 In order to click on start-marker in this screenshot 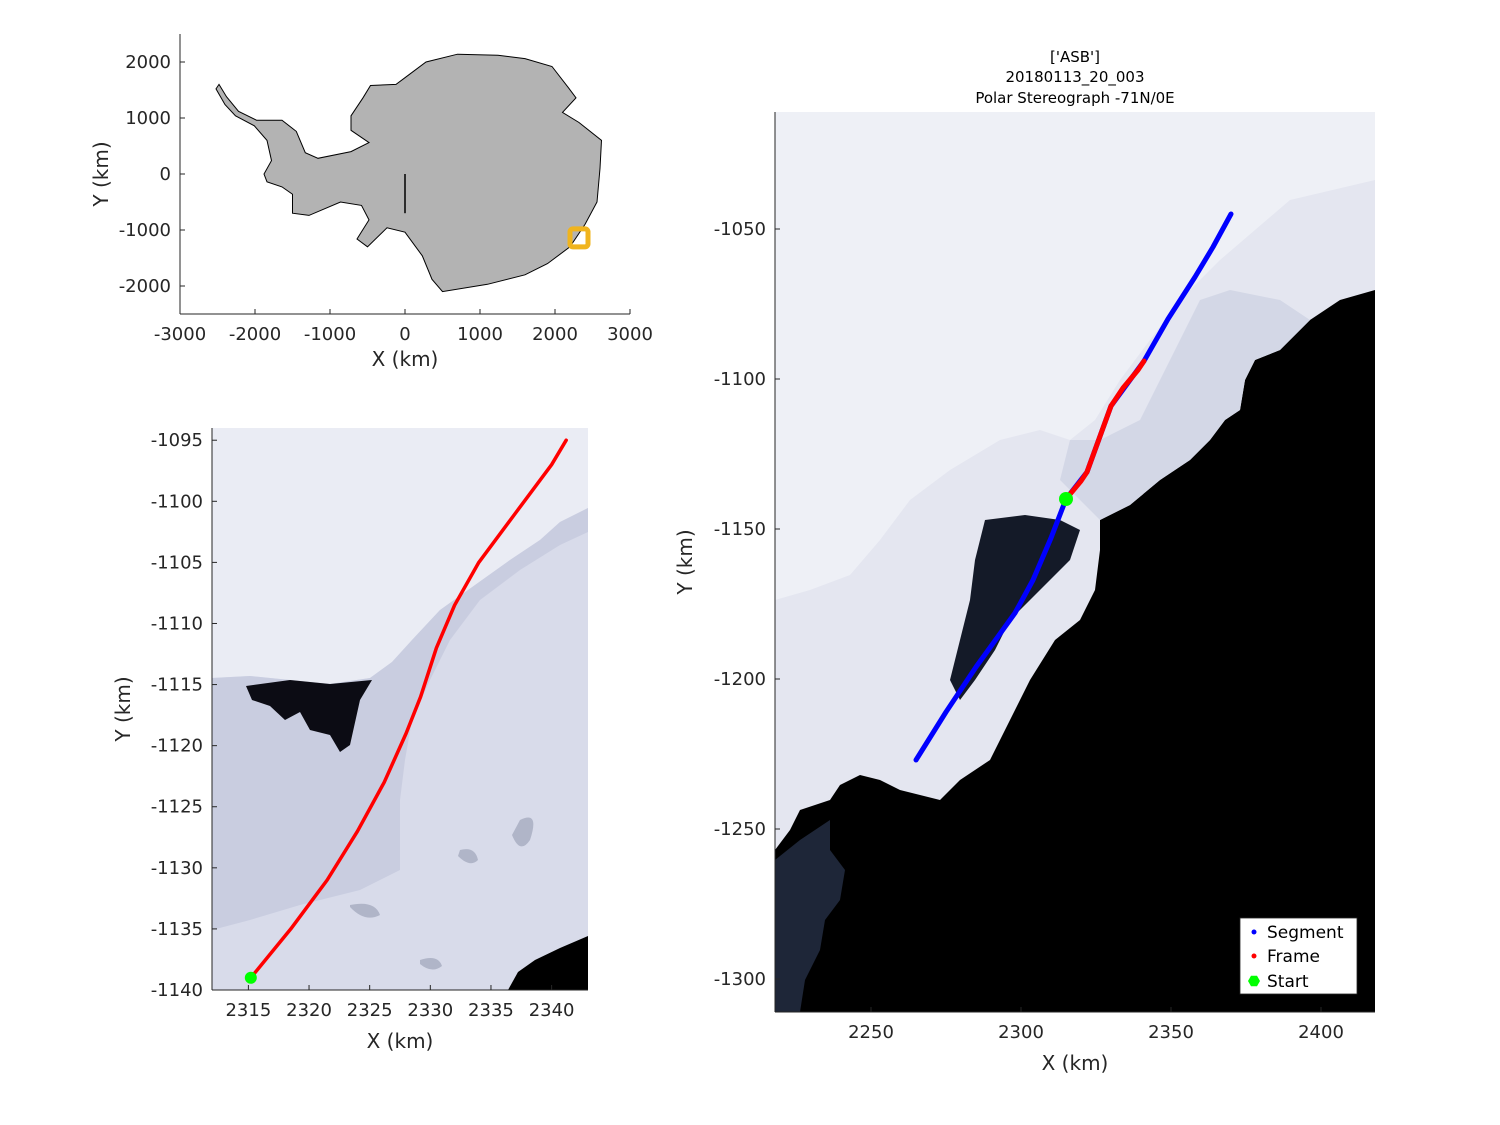, I will do `click(1066, 499)`.